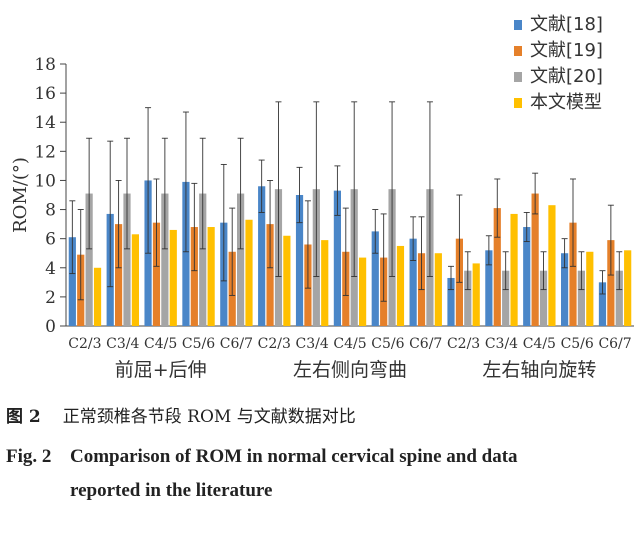  Describe the element at coordinates (45, 94) in the screenshot. I see `y-tick-label: 16` at that location.